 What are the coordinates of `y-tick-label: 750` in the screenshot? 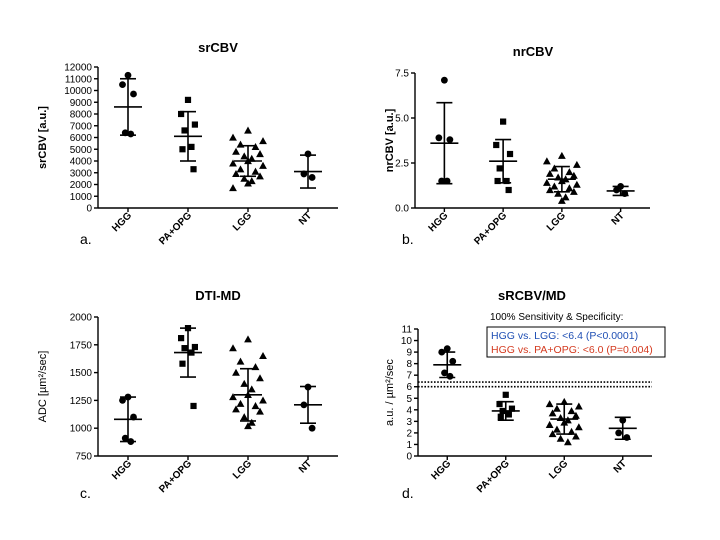 It's located at (83, 457).